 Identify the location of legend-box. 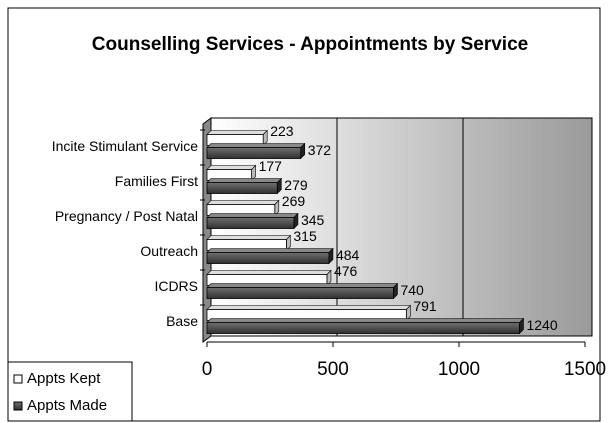
(70, 391).